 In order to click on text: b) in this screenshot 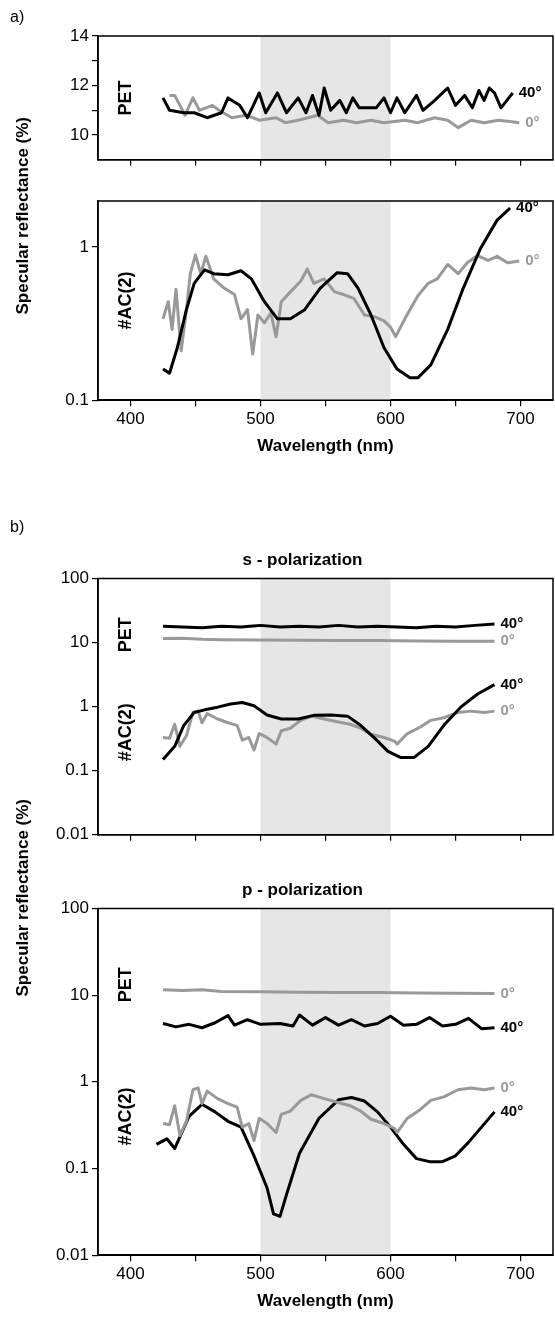, I will do `click(17, 527)`.